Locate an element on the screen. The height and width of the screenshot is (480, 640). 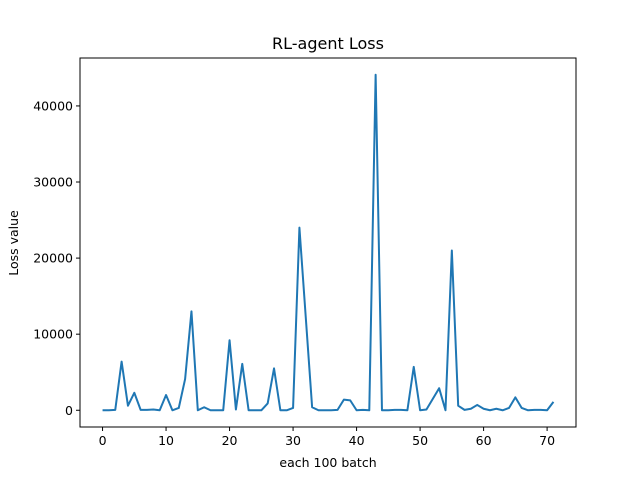
y-tick-label: 20000 is located at coordinates (53, 258).